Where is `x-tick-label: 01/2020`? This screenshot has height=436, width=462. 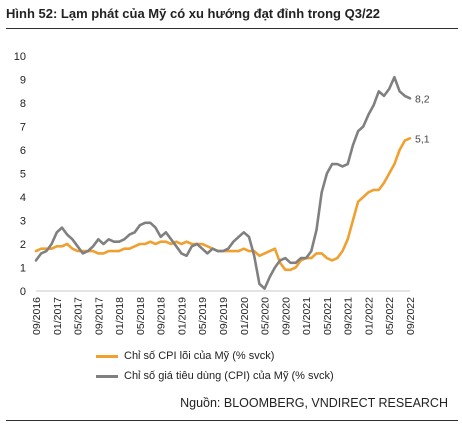
x-tick-label: 01/2020 is located at coordinates (245, 316).